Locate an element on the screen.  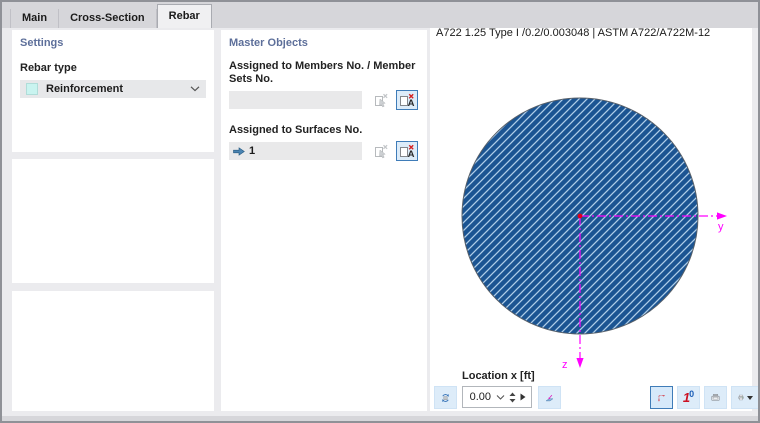
numbering-toggle-button: 1 0 is located at coordinates (688, 397).